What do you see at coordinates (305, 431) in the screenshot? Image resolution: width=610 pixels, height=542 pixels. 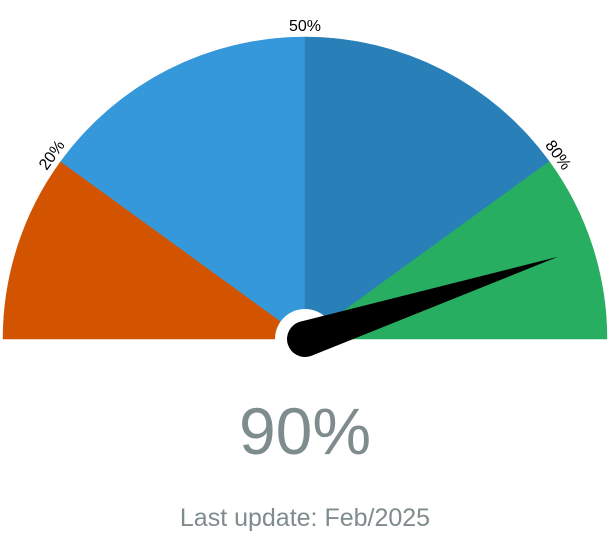 I see `gauge-value-label: 90%` at bounding box center [305, 431].